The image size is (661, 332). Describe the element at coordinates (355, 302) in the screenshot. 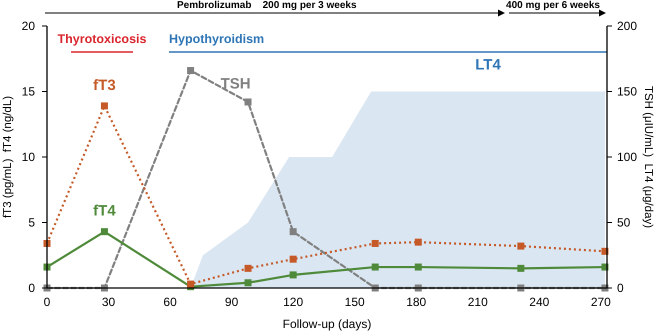

I see `x-tick-label: 150` at that location.